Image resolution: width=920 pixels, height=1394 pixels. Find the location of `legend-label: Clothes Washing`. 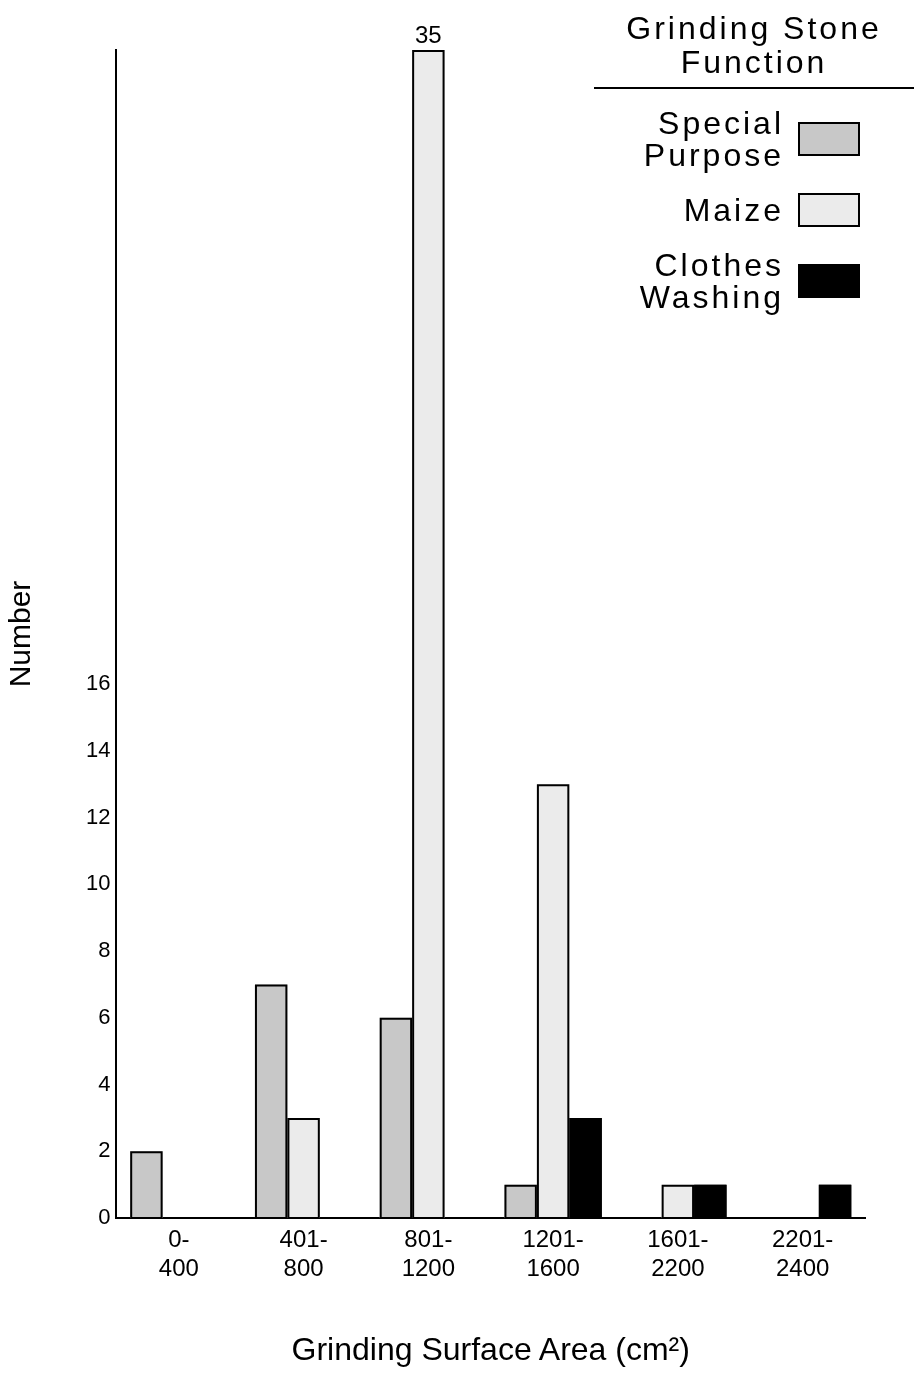

legend-label: Clothes Washing is located at coordinates (711, 281).